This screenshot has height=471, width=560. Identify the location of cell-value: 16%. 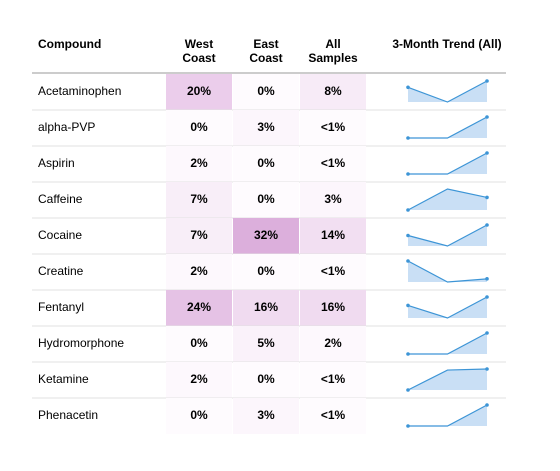
(266, 307).